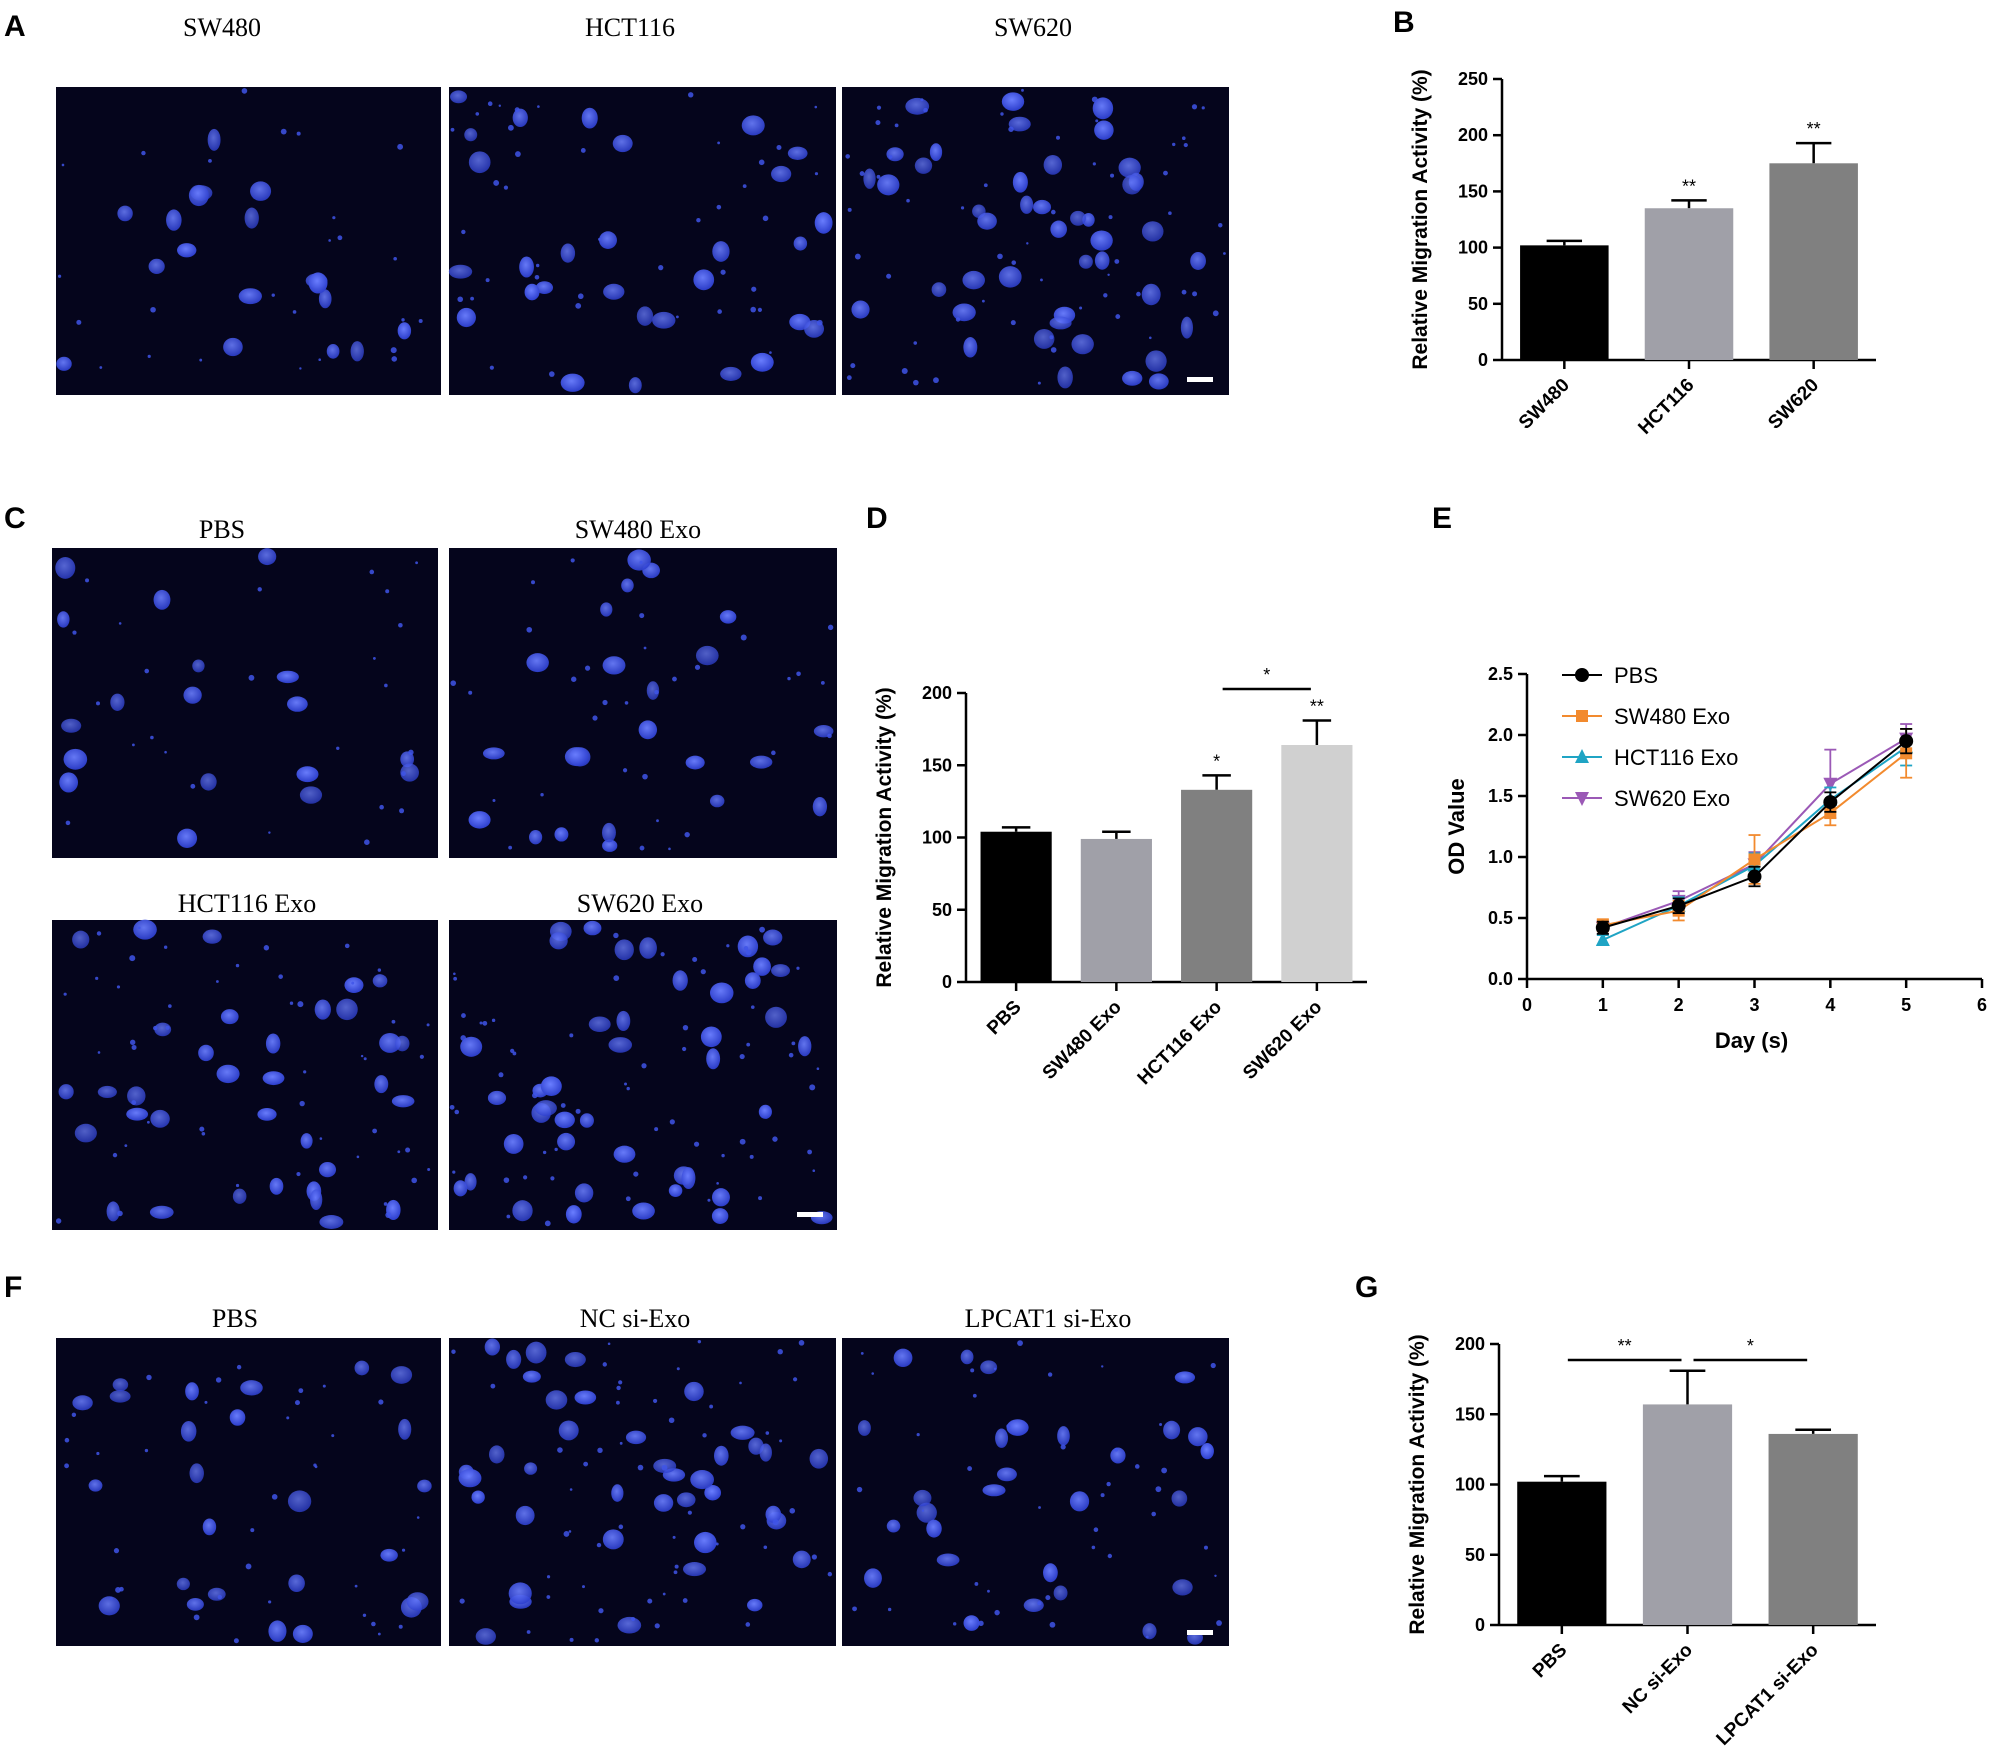 This screenshot has height=1764, width=1993. Describe the element at coordinates (1527, 1005) in the screenshot. I see `x-tick-label: 0` at that location.